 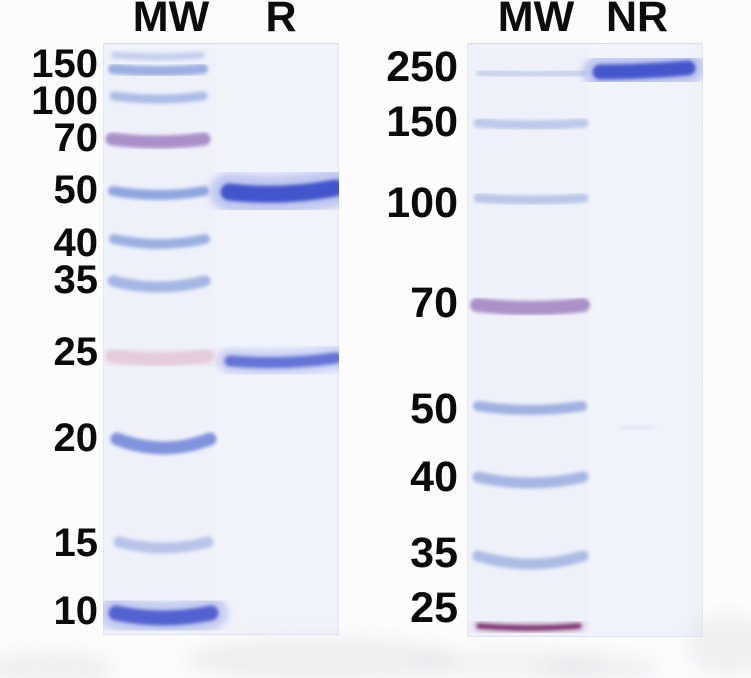 What do you see at coordinates (163, 443) in the screenshot?
I see `gel-band-20kda` at bounding box center [163, 443].